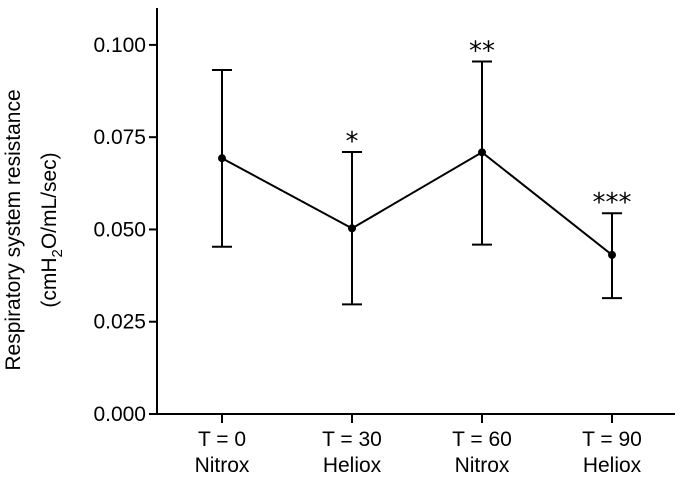 The width and height of the screenshot is (685, 486). Describe the element at coordinates (119, 229) in the screenshot. I see `y-tick-label: 0.050` at that location.